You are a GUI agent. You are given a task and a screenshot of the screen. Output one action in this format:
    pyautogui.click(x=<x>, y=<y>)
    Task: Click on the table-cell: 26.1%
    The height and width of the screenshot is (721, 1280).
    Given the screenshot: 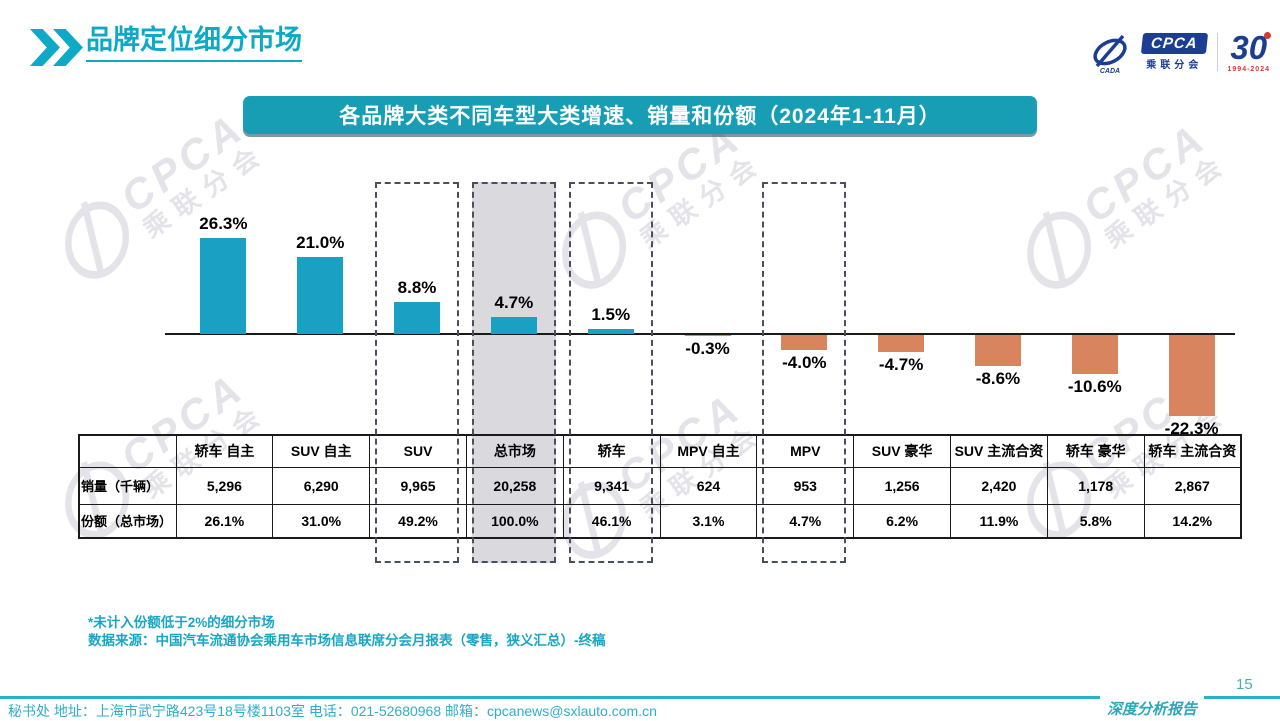 What is the action you would take?
    pyautogui.click(x=224, y=521)
    